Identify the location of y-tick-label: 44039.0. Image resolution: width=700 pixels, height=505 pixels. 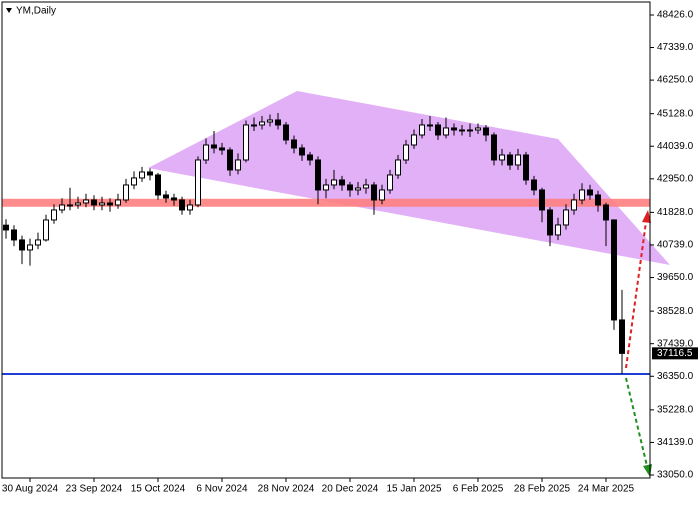
(675, 146).